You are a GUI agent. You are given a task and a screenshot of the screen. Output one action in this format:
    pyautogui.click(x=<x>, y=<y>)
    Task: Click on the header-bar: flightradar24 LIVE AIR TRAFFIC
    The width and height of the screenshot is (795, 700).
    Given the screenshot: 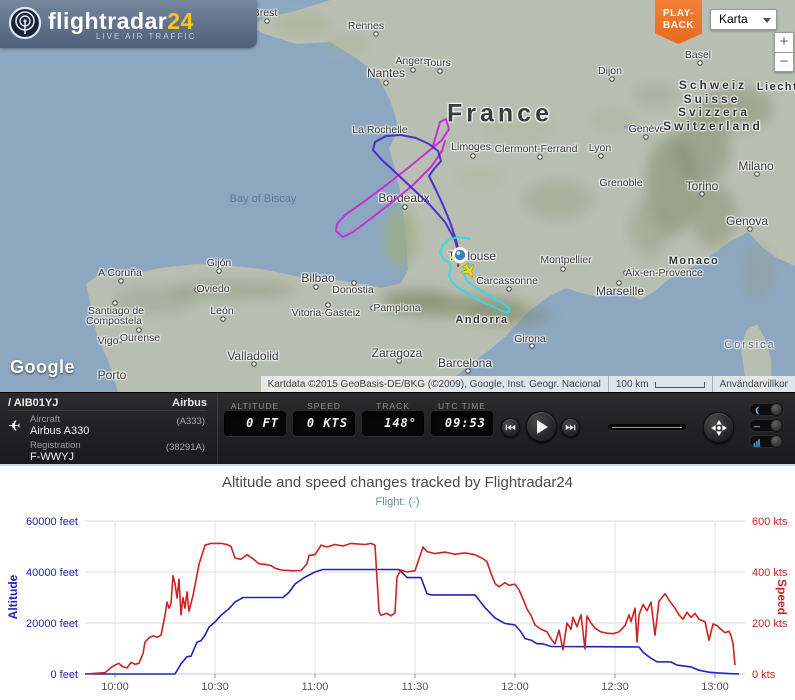 What is the action you would take?
    pyautogui.click(x=128, y=24)
    